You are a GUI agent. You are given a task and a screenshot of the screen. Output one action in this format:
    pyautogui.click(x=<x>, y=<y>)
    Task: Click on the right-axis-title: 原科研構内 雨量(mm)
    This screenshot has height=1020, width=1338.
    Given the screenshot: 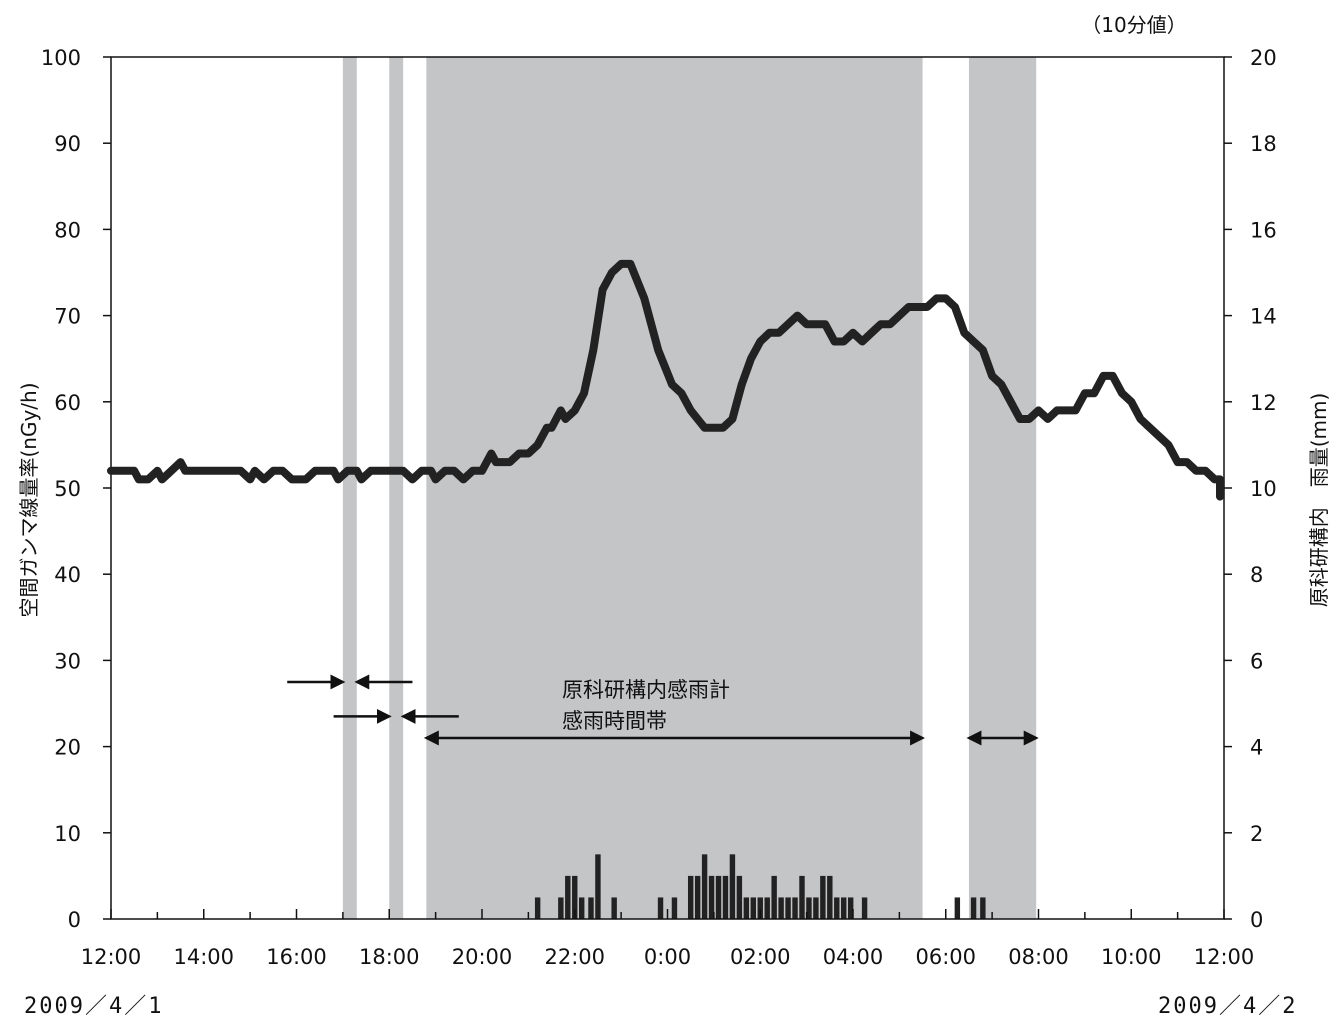 What is the action you would take?
    pyautogui.click(x=1319, y=500)
    